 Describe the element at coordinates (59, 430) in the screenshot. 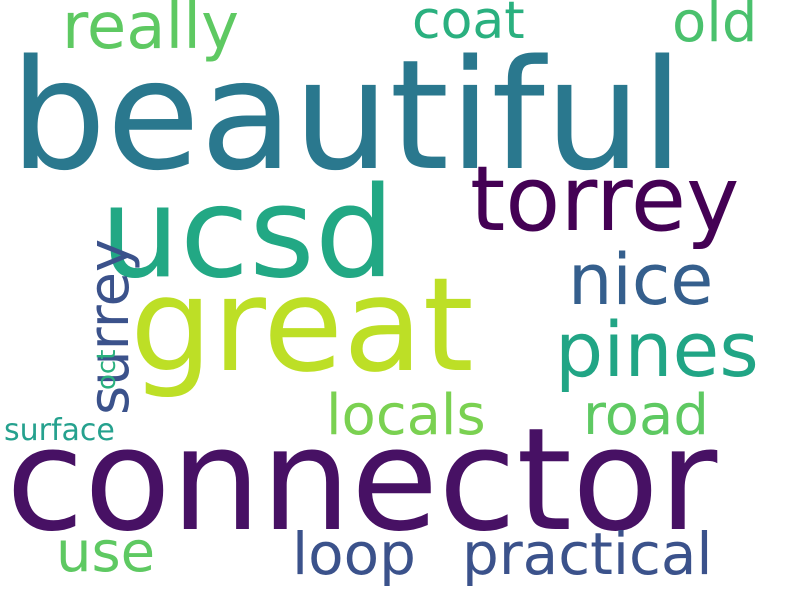

I see `word-surface: surface` at that location.